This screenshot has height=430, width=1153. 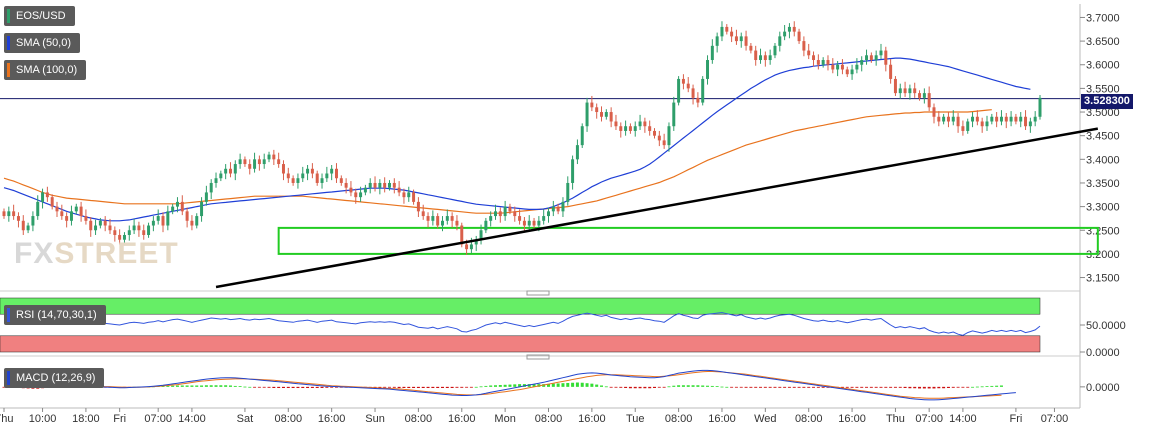 I want to click on legend-sma50: SMA (50,0), so click(x=42, y=43).